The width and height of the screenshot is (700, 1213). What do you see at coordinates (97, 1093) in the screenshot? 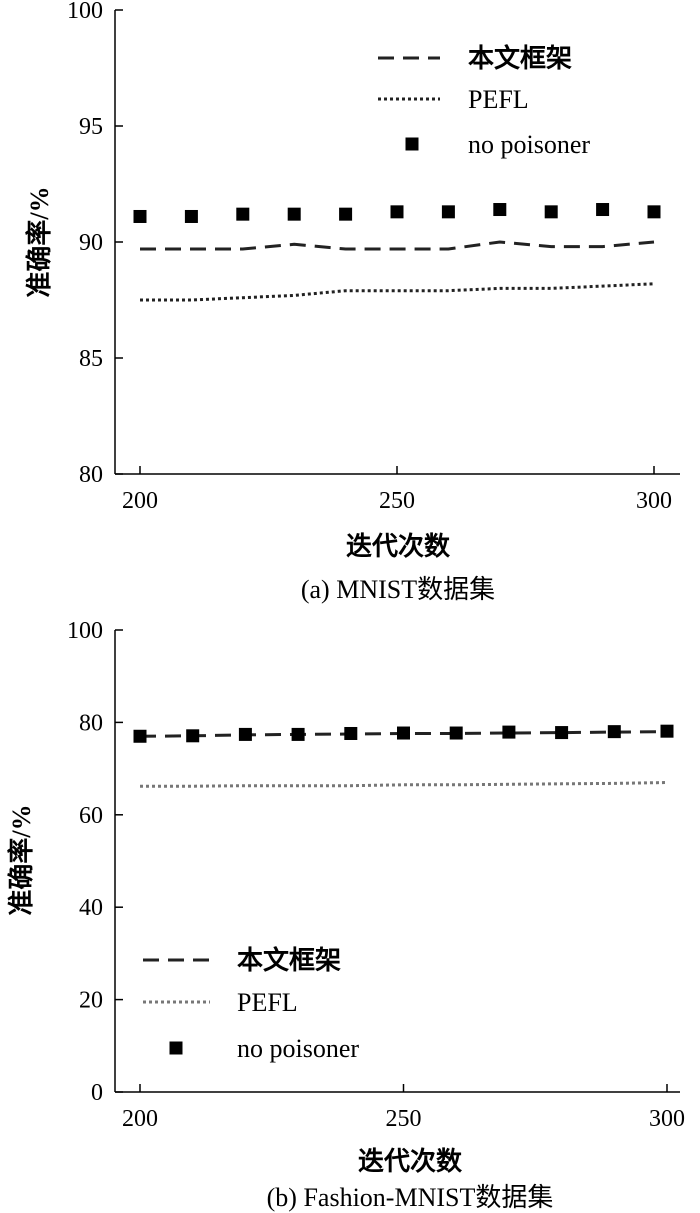
I see `y-tick-label: 0` at bounding box center [97, 1093].